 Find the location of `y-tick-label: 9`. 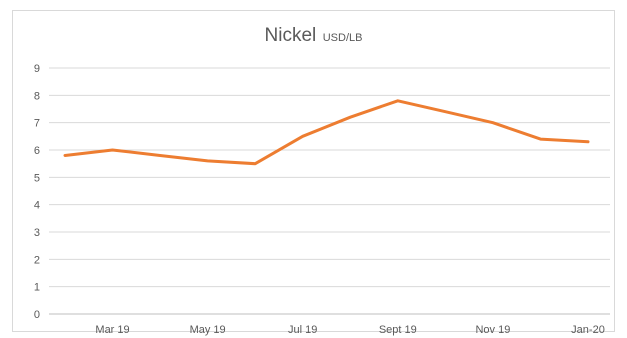

y-tick-label: 9 is located at coordinates (37, 69).